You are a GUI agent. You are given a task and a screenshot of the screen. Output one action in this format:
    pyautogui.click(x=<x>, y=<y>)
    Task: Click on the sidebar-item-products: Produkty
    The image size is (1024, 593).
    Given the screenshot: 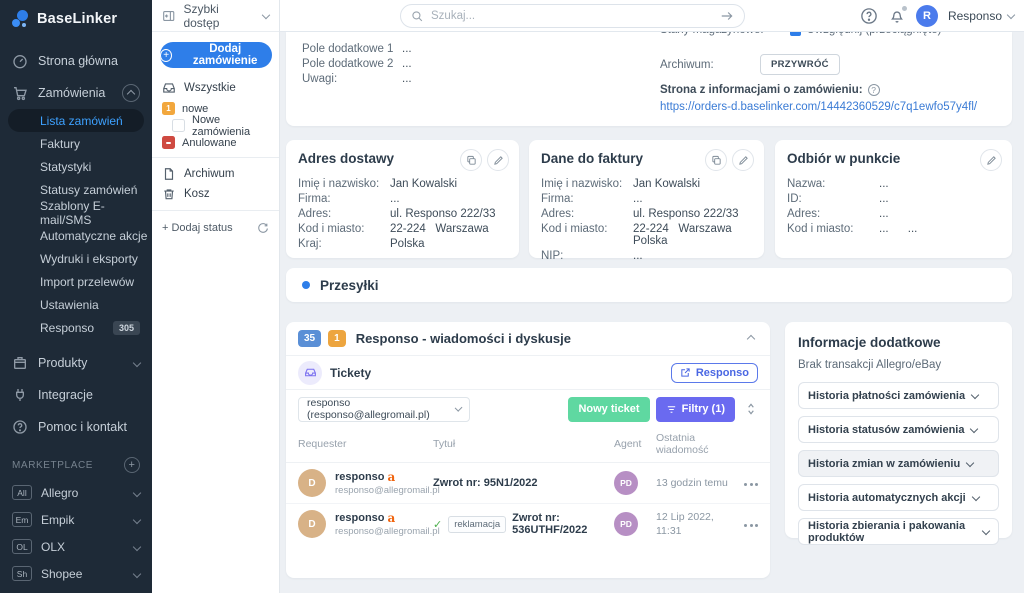 What is the action you would take?
    pyautogui.click(x=76, y=363)
    